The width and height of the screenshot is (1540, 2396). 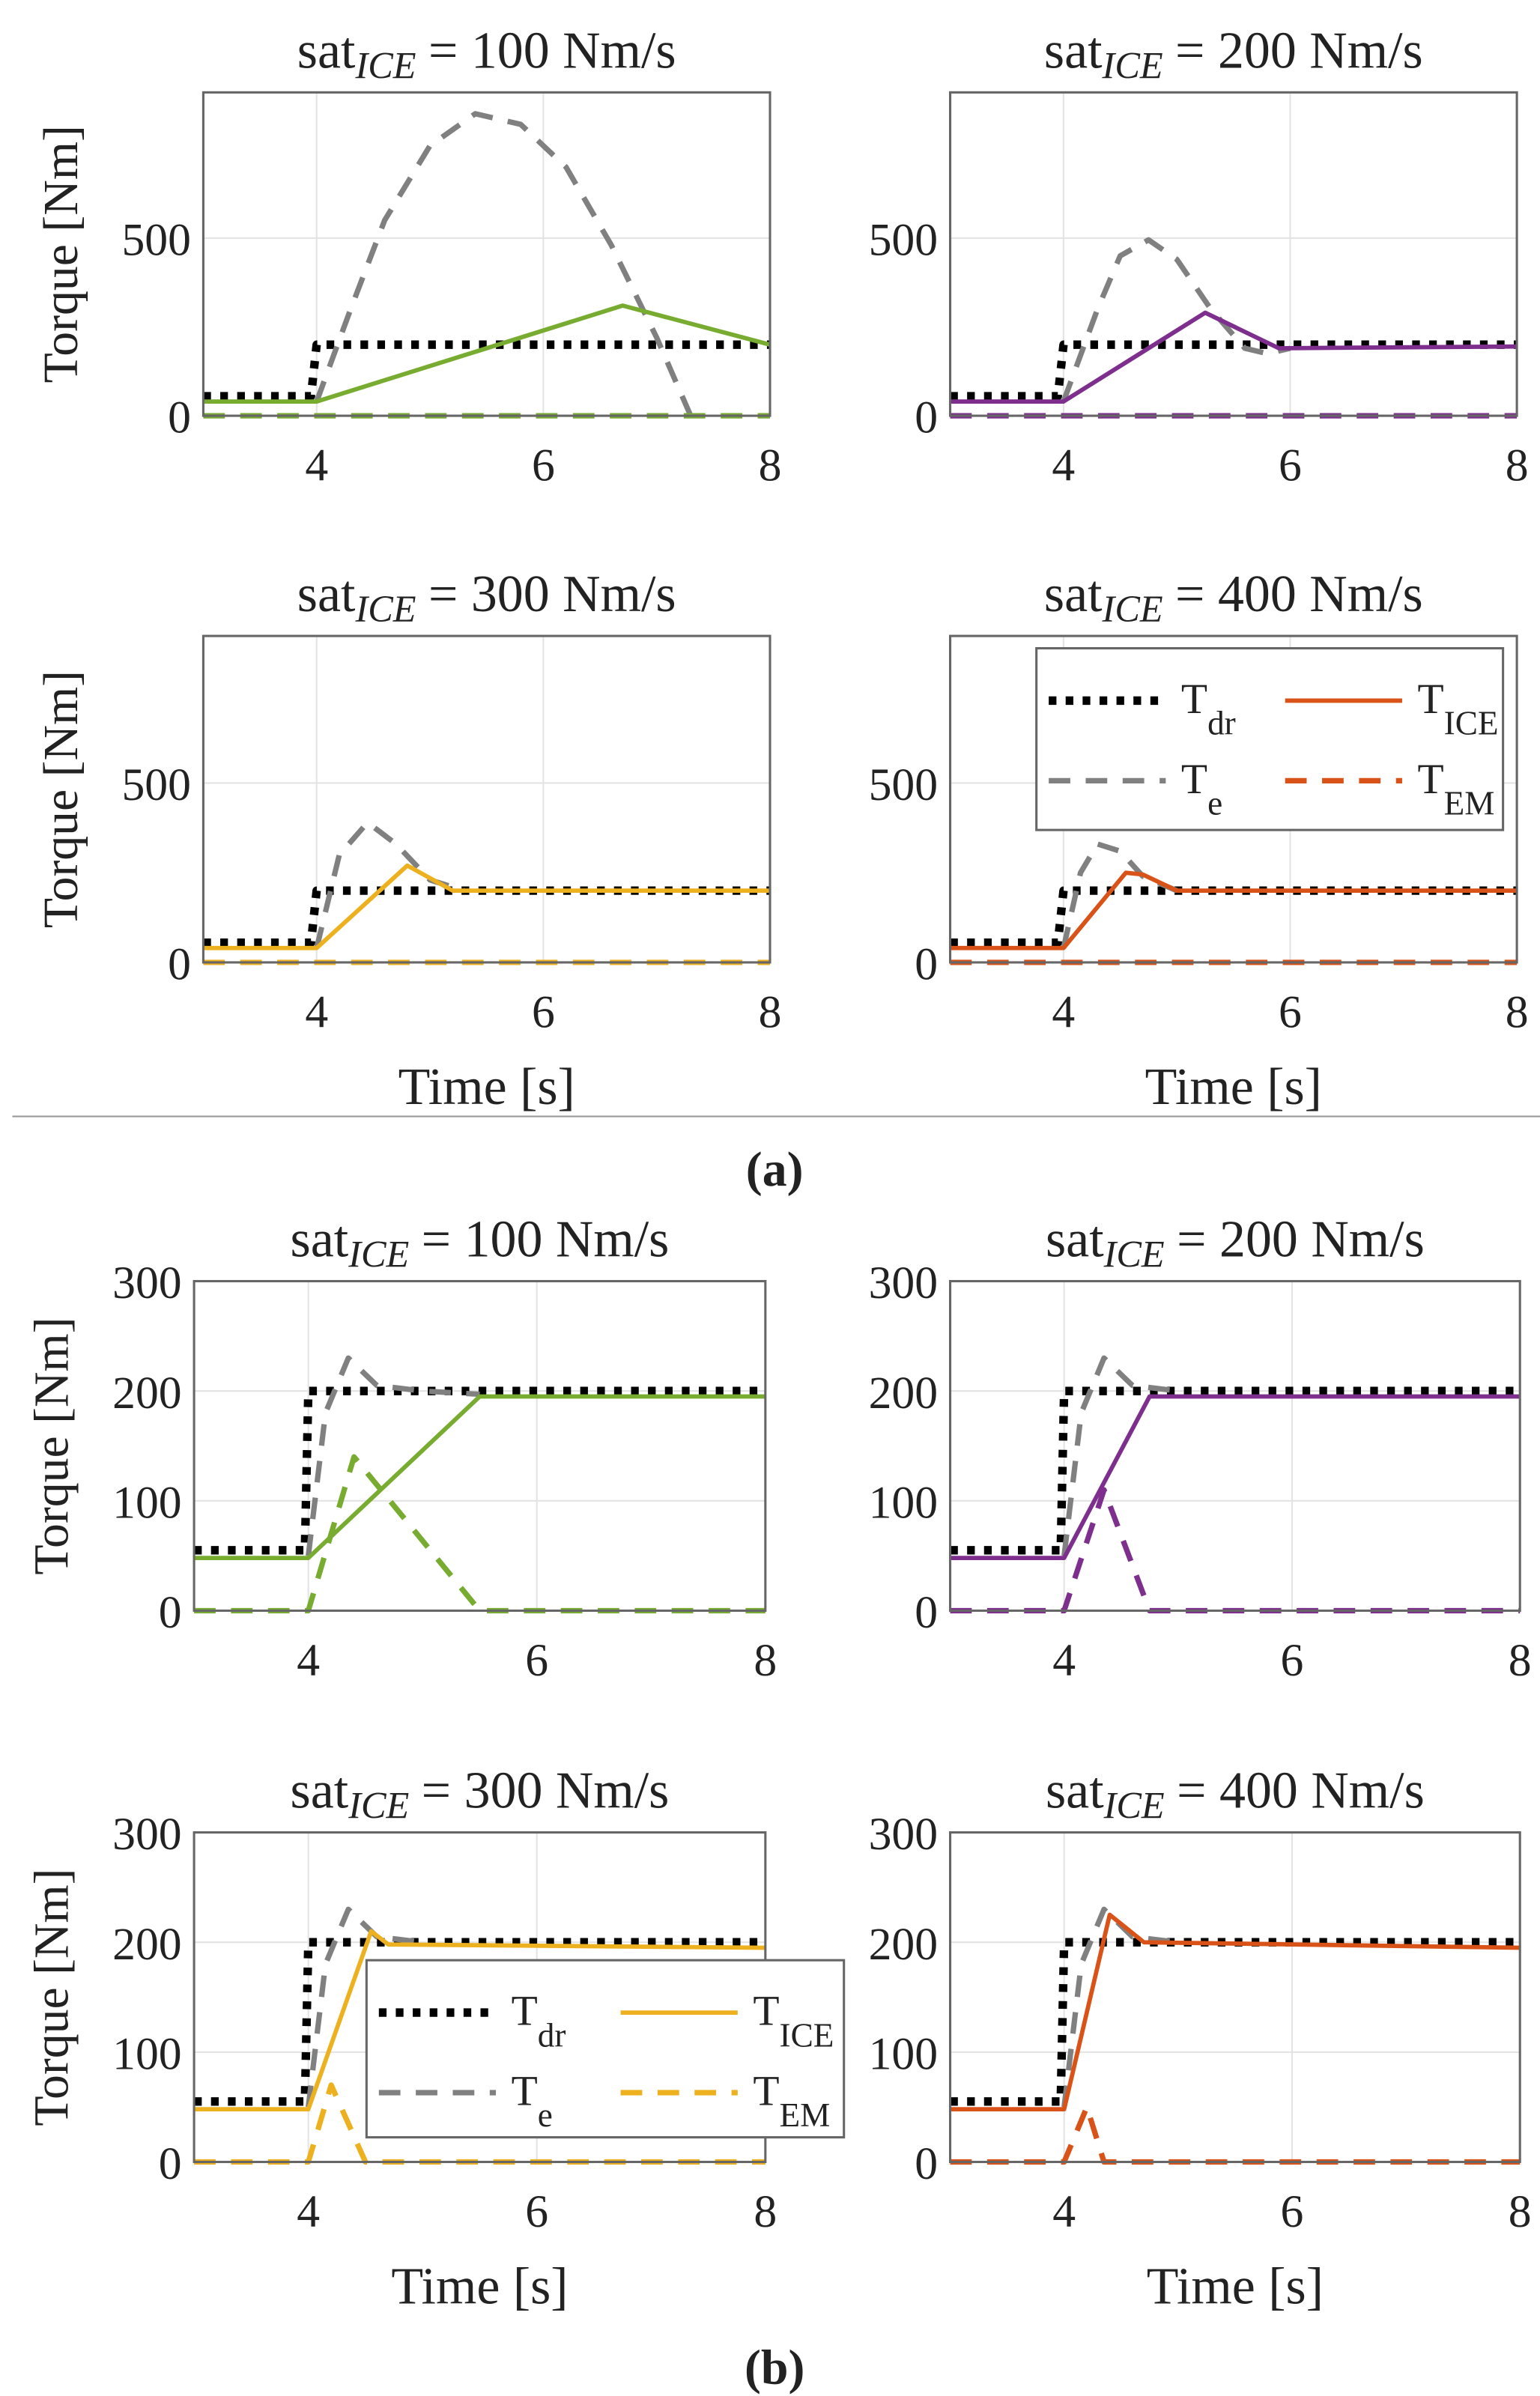 I want to click on subplot-a-2: 4 6 8 0 500 satICE = 200 Nm/s, so click(x=1199, y=256).